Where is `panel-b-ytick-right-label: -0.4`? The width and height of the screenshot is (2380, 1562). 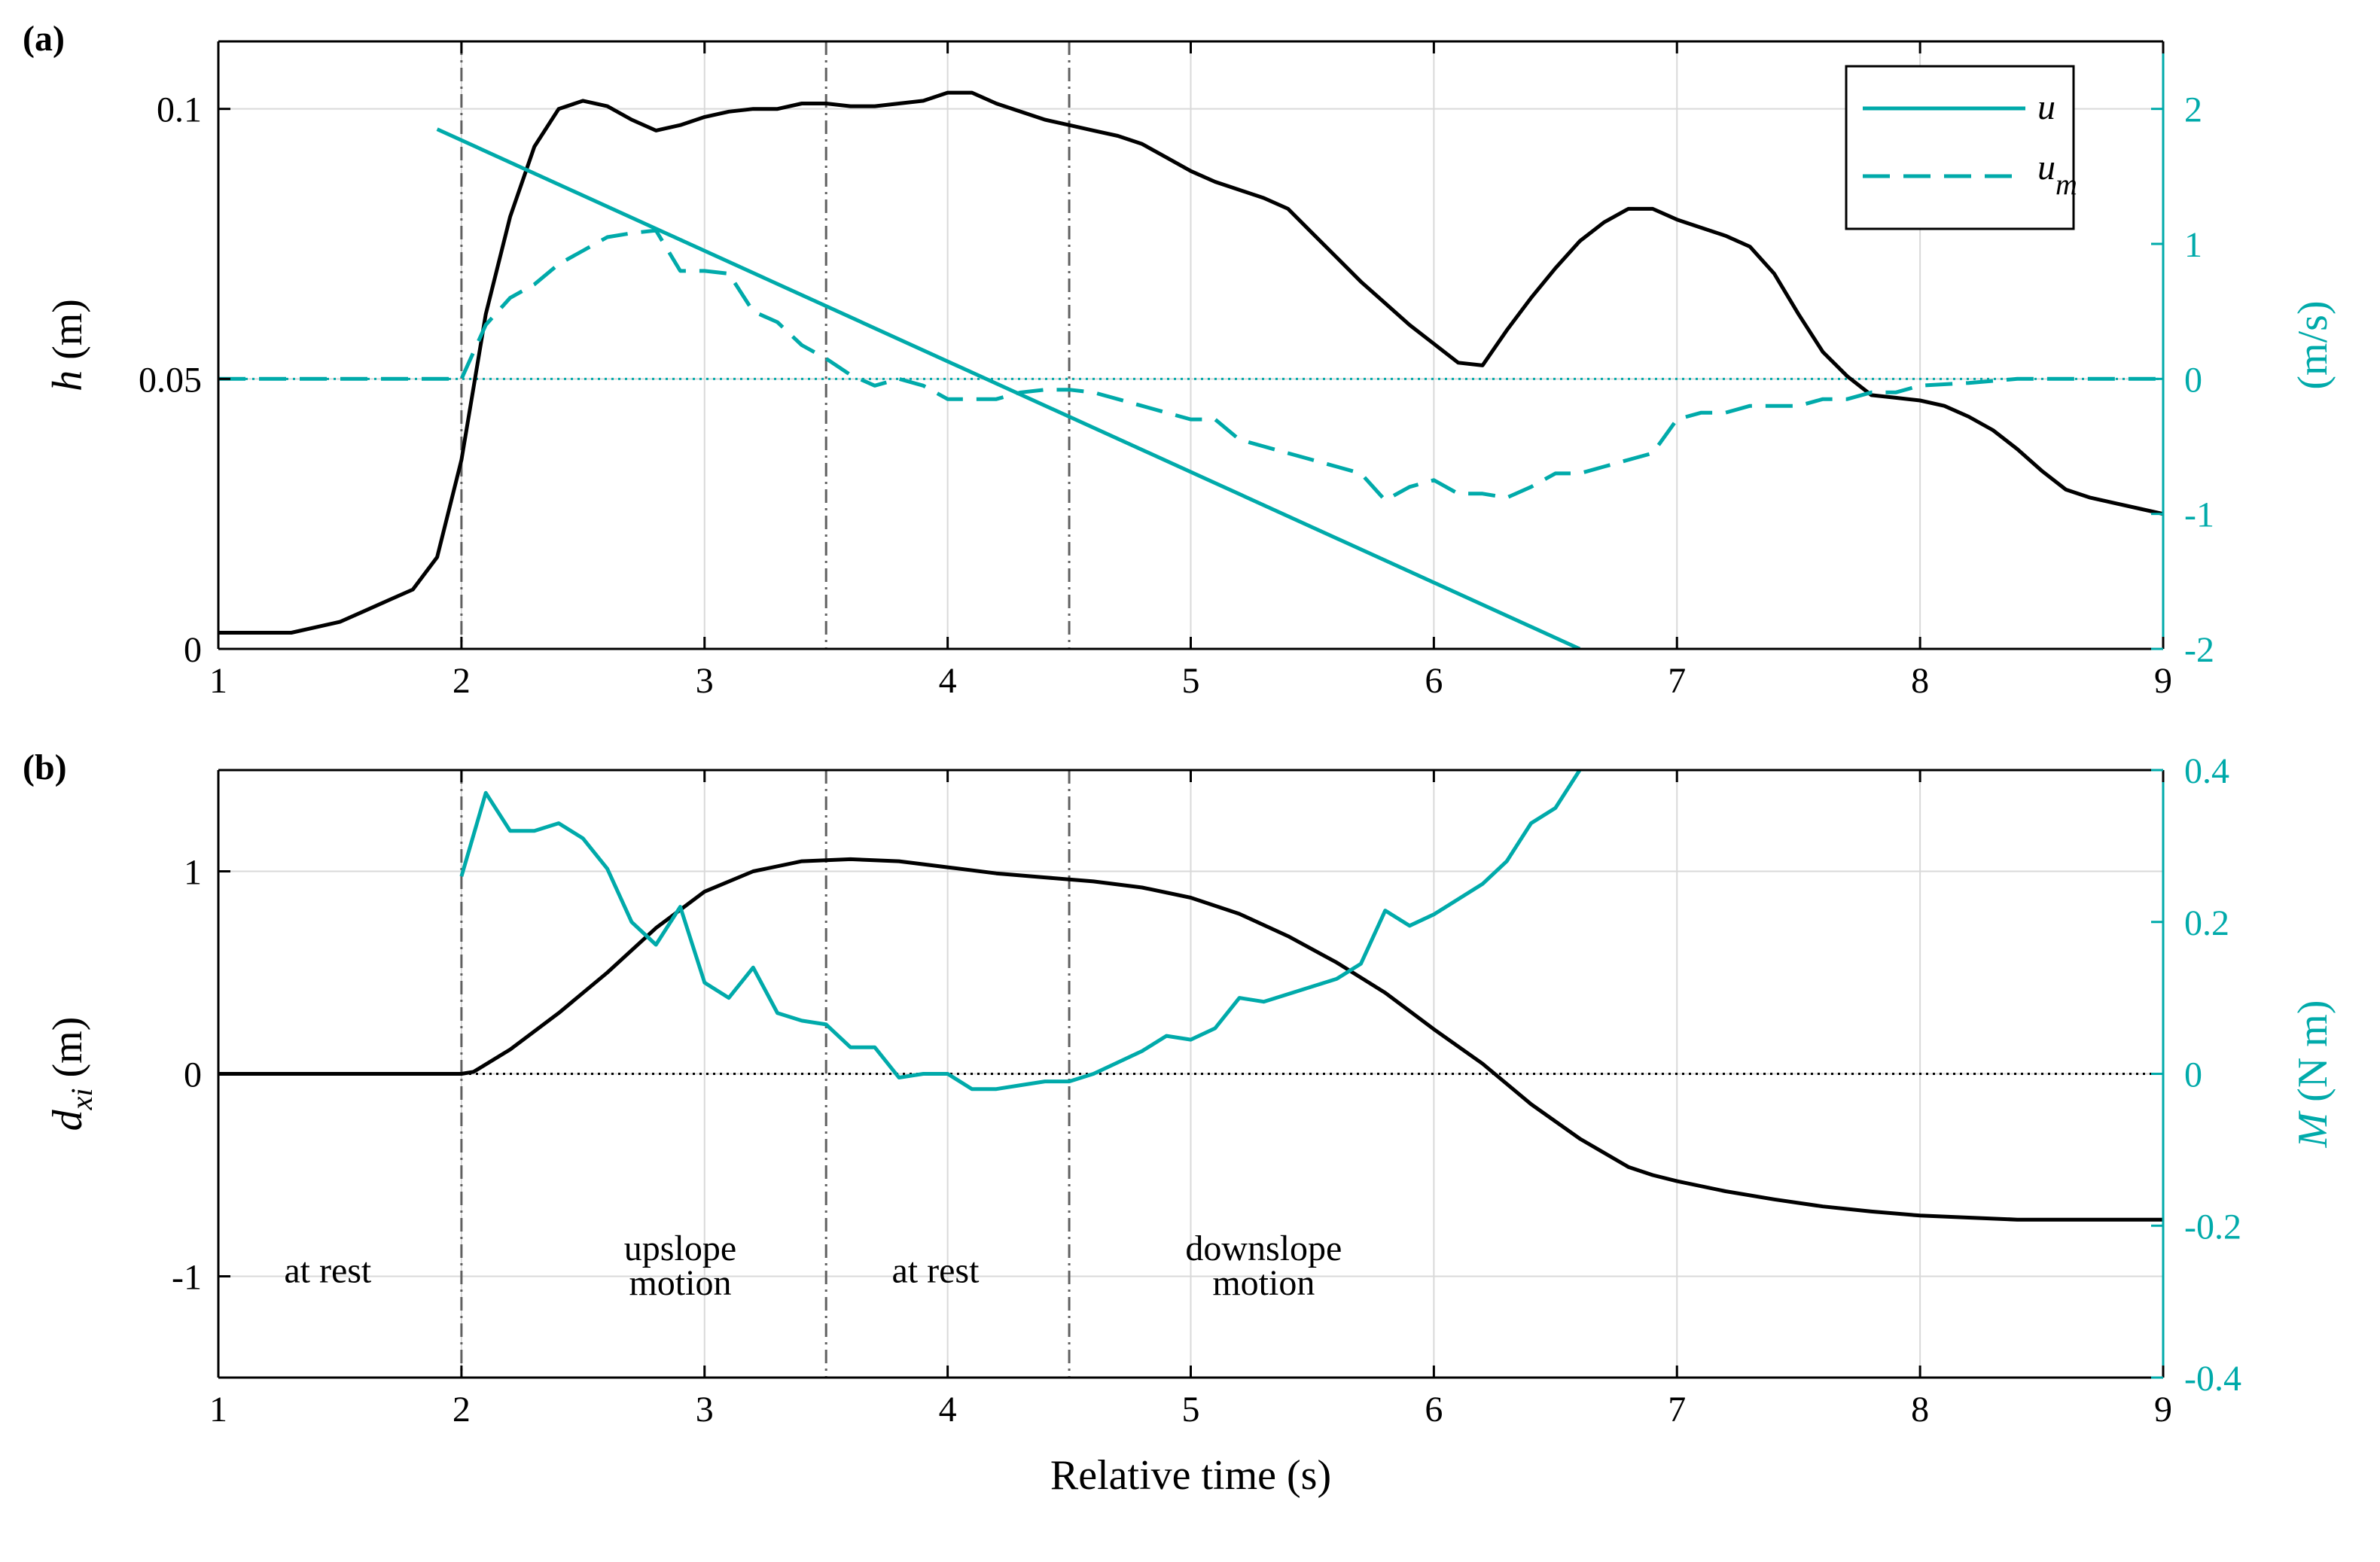
panel-b-ytick-right-label: -0.4 is located at coordinates (2212, 1379).